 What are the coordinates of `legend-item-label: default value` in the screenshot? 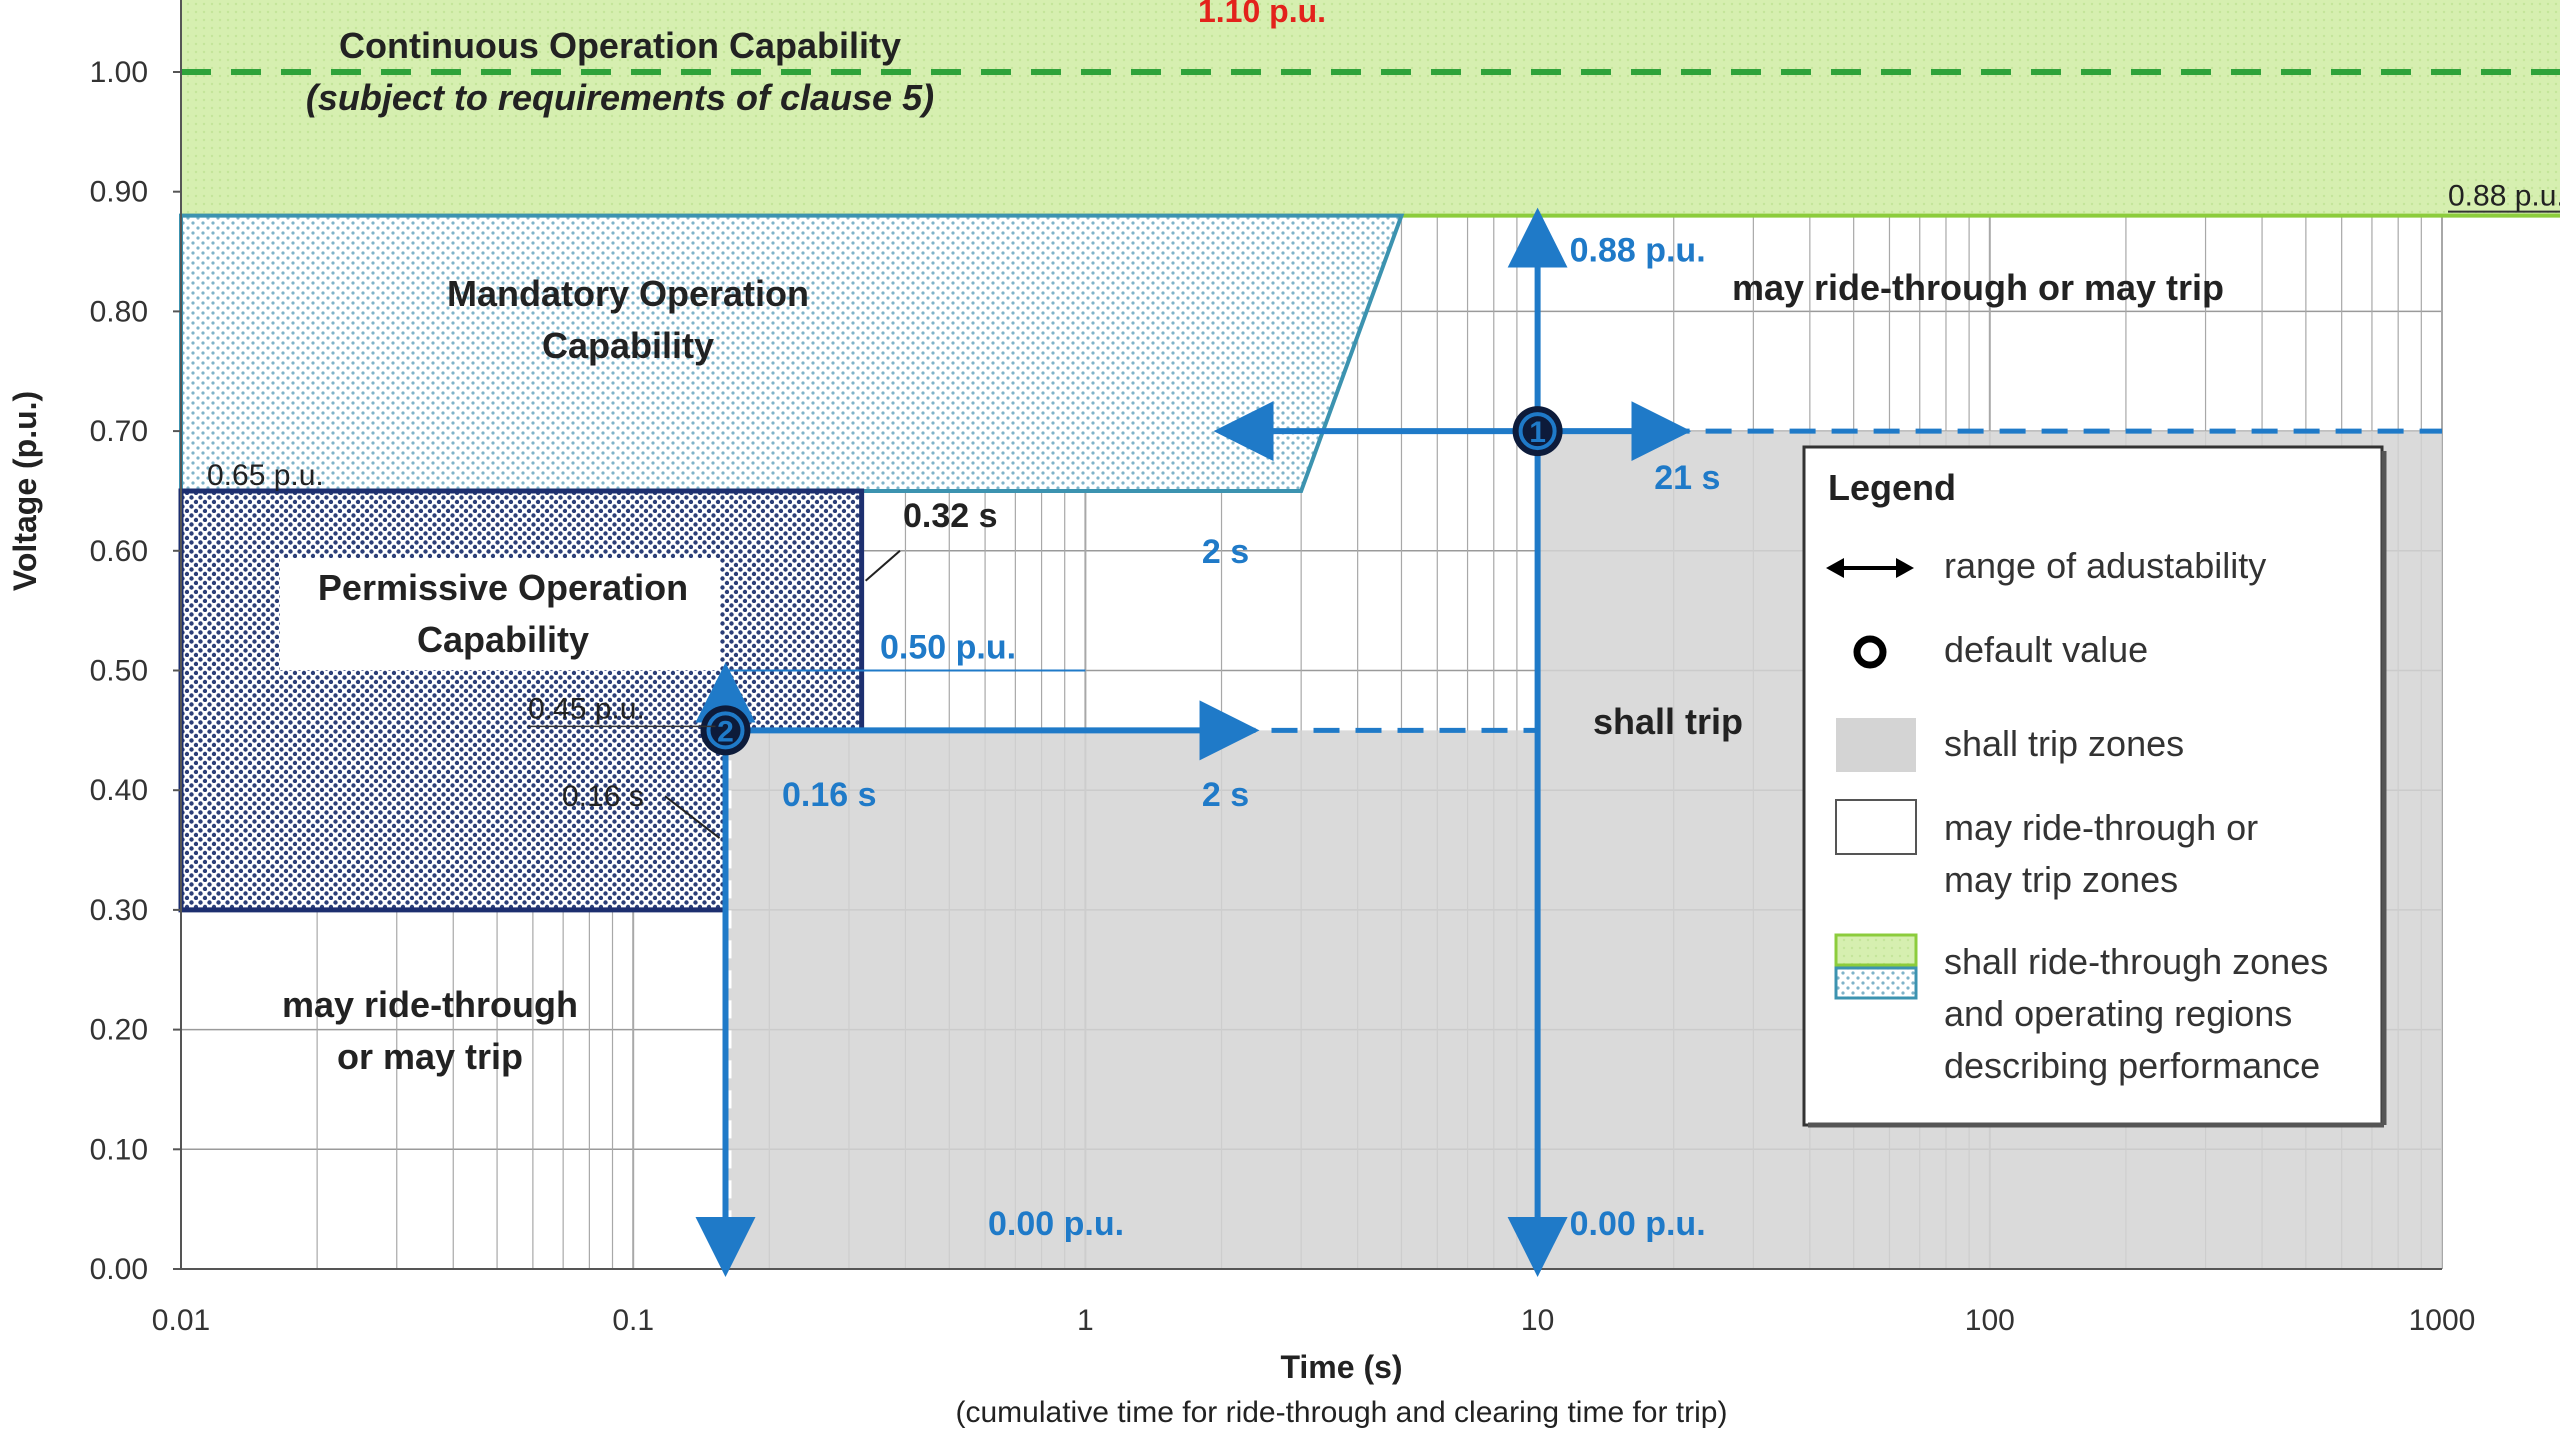 It's located at (2046, 649).